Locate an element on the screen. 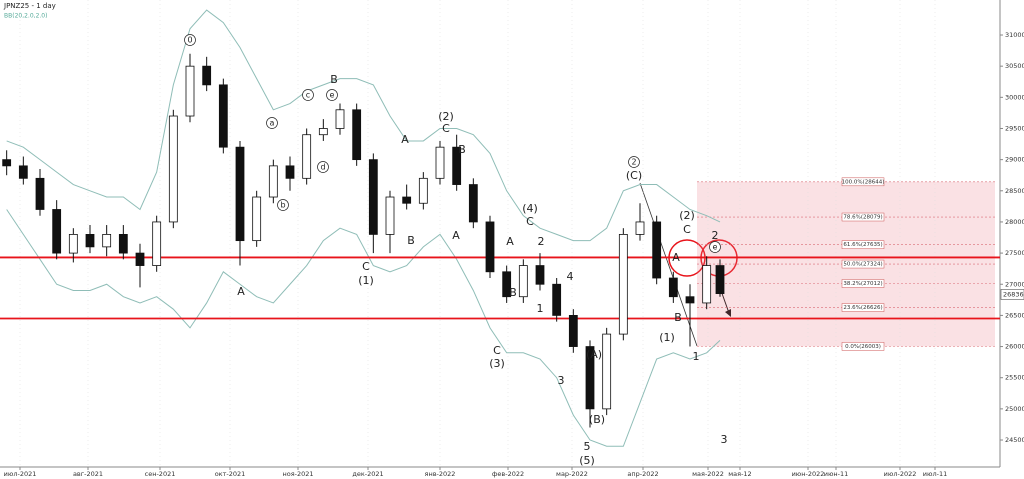  last-price-label: 26836 is located at coordinates (1013, 294).